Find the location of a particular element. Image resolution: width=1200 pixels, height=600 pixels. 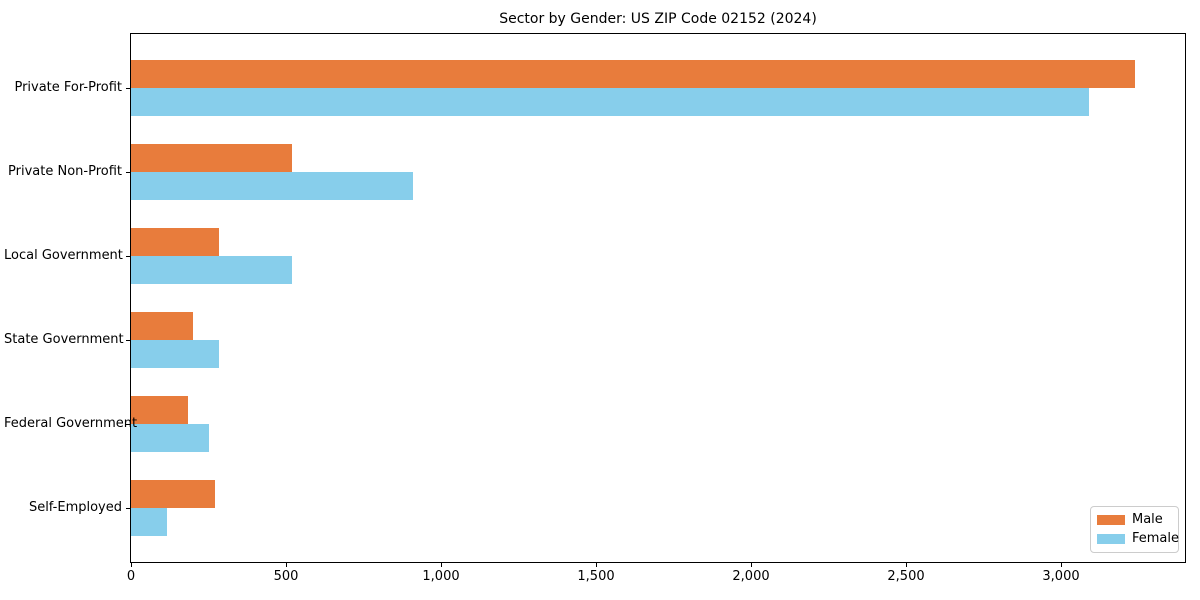

x-tick-label-0: 0 is located at coordinates (131, 576).